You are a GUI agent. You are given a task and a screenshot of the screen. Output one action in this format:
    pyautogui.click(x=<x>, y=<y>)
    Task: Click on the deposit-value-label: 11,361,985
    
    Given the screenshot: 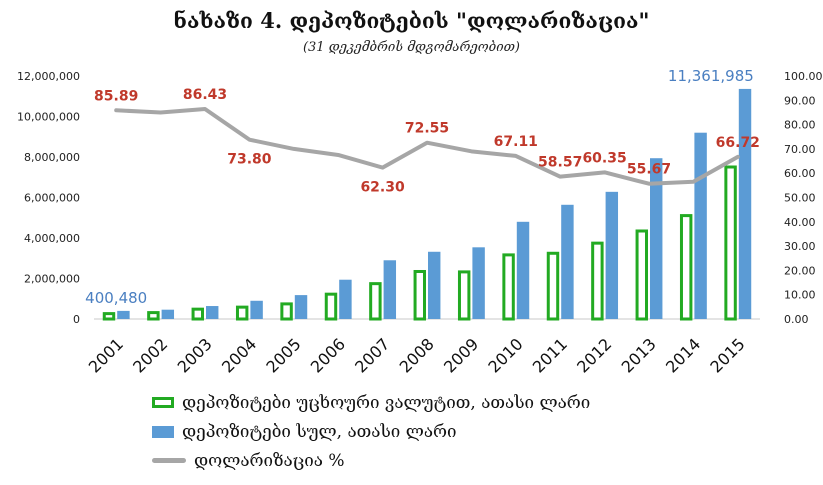 What is the action you would take?
    pyautogui.click(x=711, y=76)
    